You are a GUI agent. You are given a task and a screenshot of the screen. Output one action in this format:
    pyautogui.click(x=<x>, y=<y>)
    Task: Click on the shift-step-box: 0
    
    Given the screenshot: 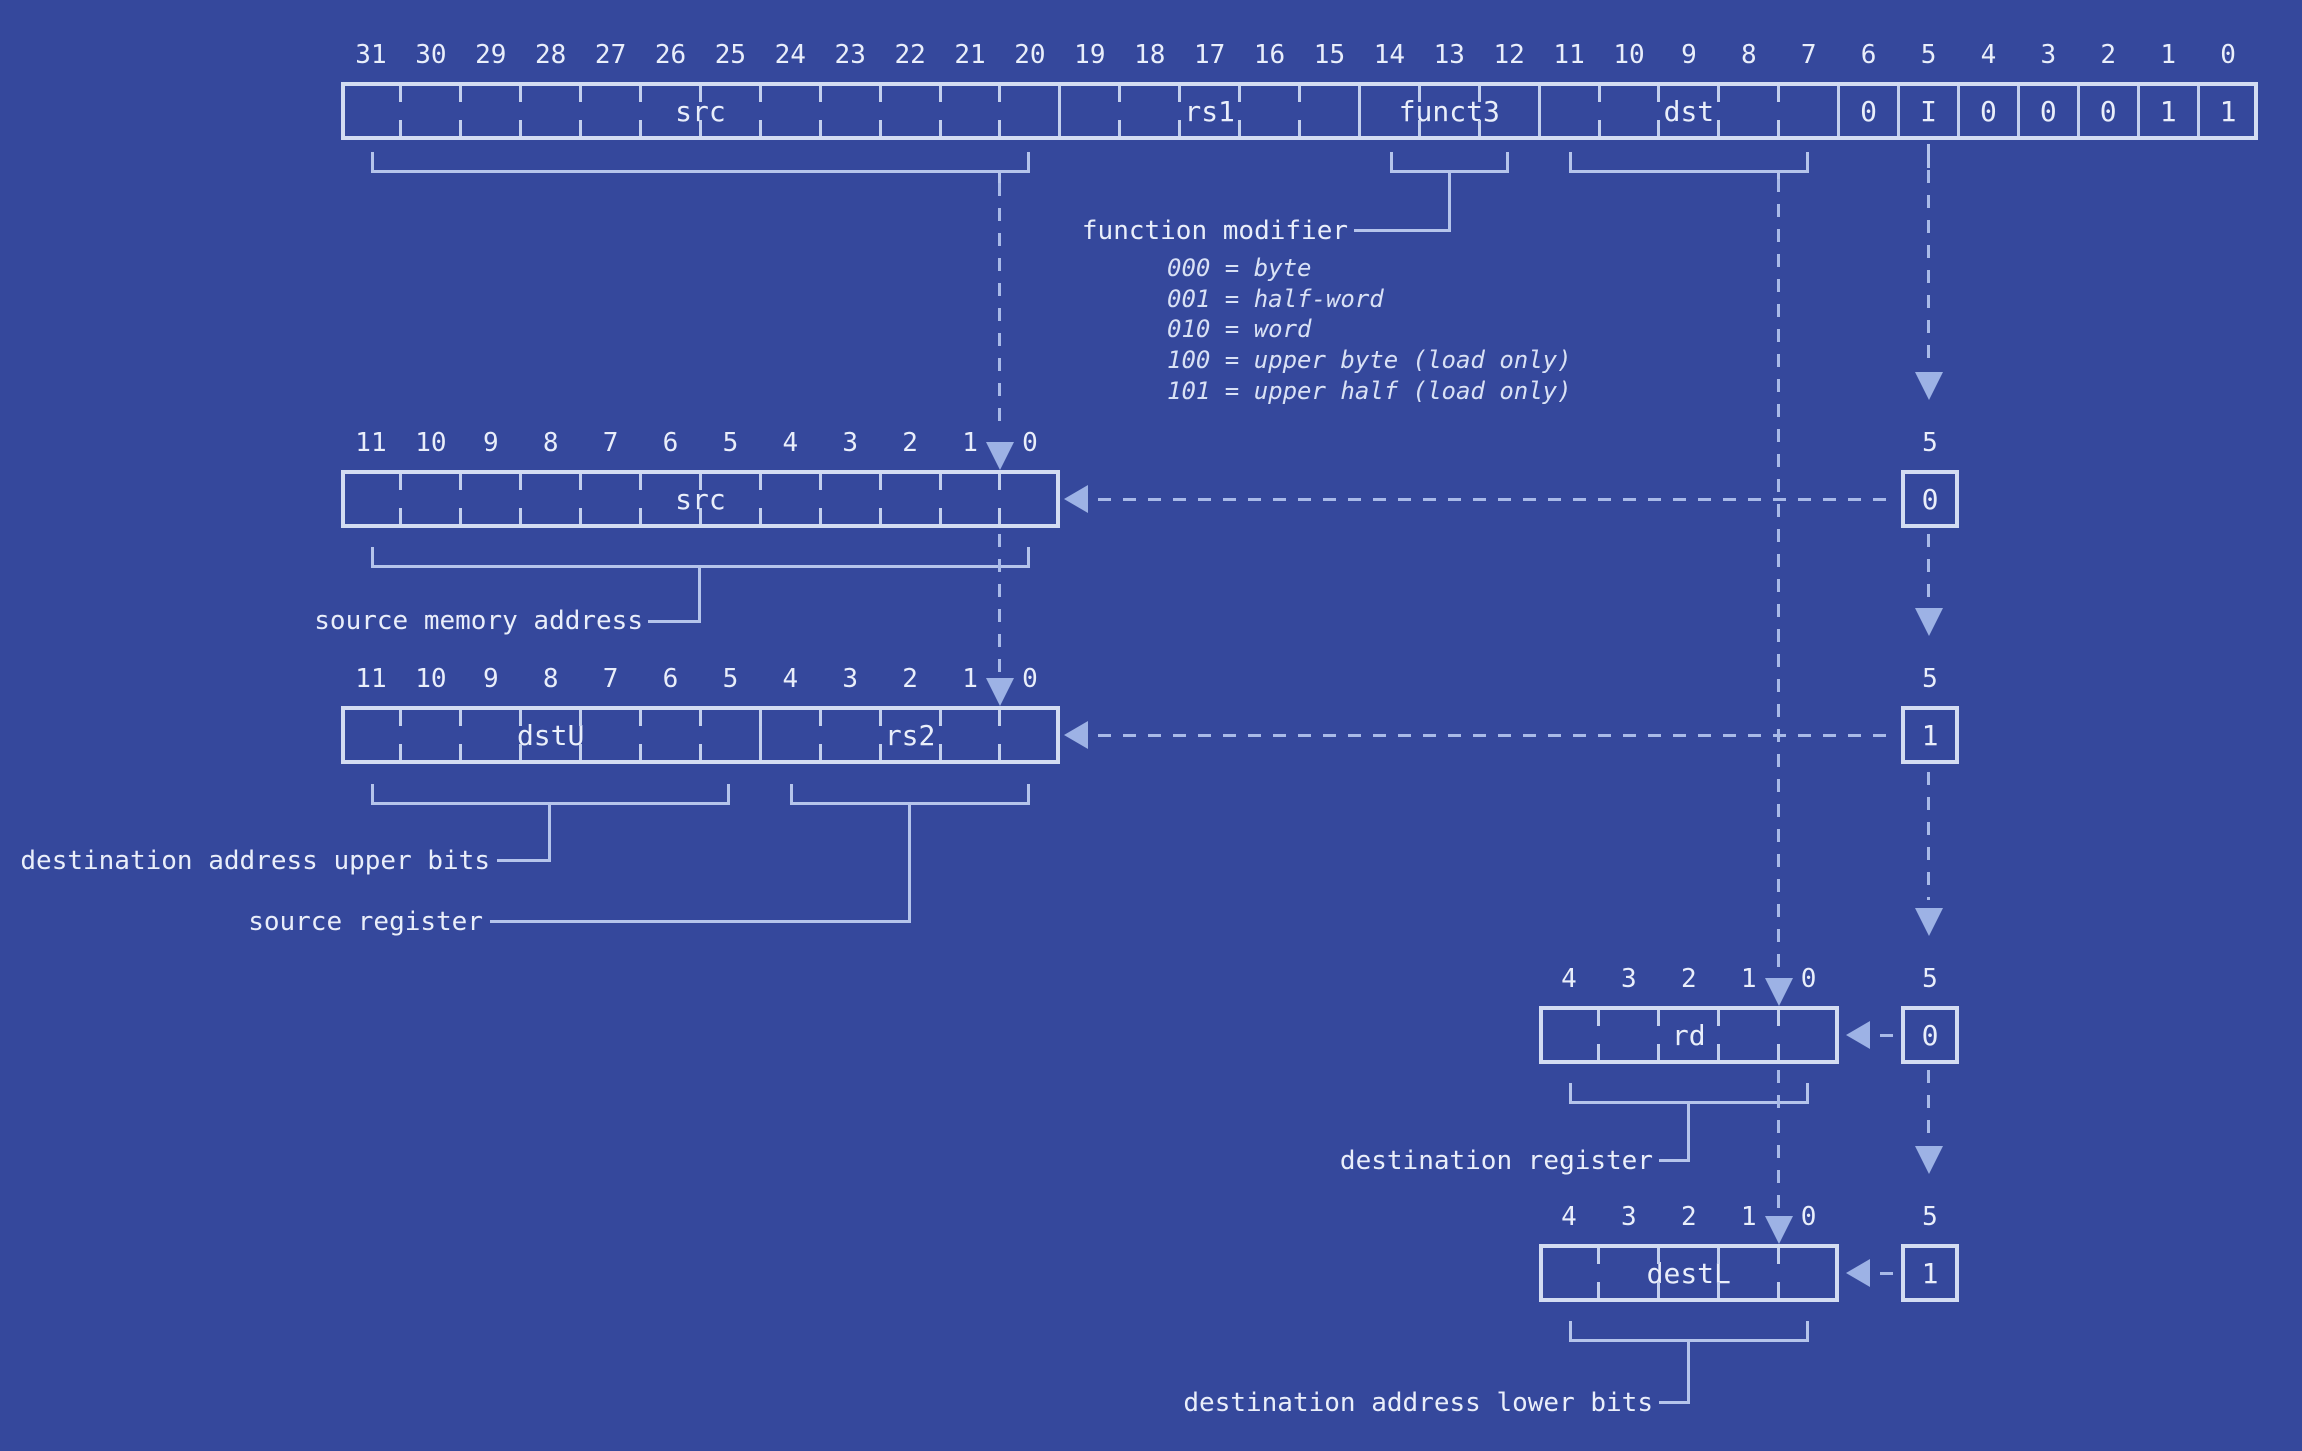 What is the action you would take?
    pyautogui.click(x=1930, y=1035)
    